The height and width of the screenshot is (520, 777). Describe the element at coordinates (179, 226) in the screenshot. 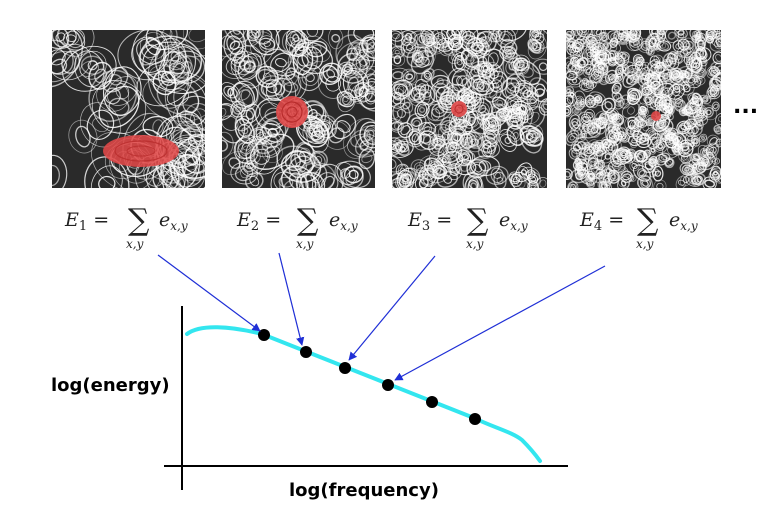

I see `formula-1-term-sub: x,y` at that location.